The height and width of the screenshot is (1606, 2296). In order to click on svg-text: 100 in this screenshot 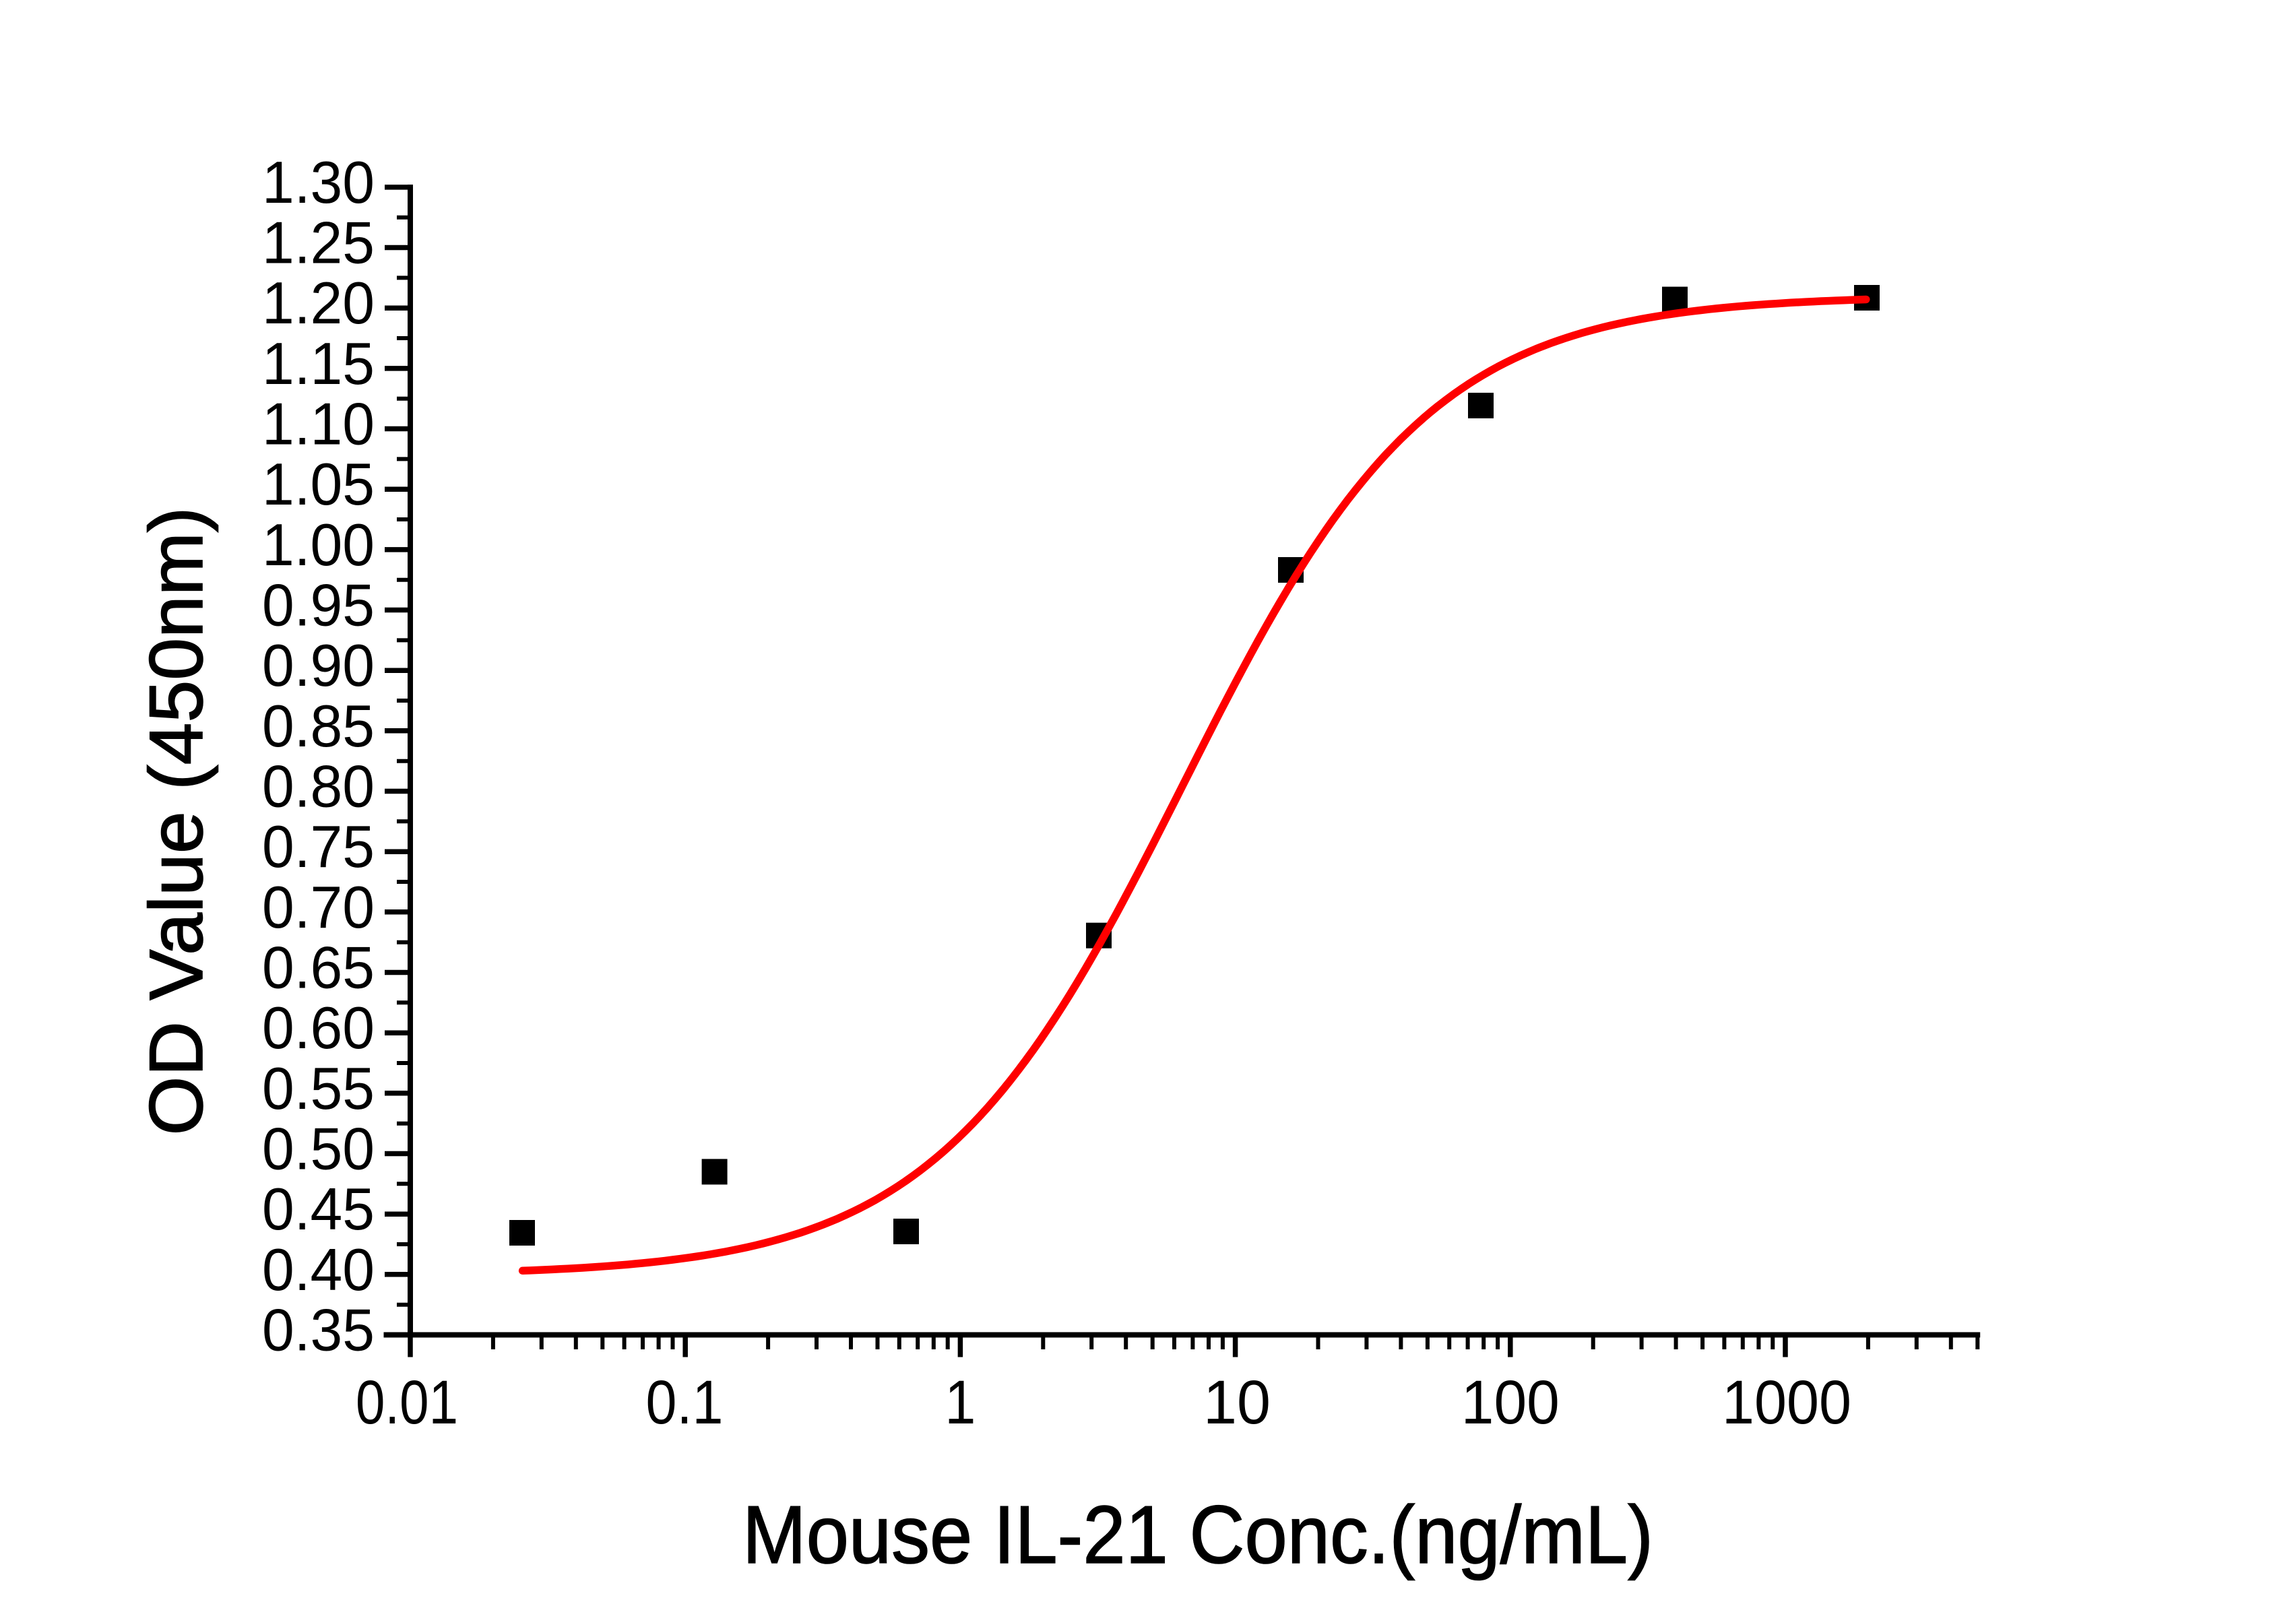, I will do `click(1510, 1402)`.